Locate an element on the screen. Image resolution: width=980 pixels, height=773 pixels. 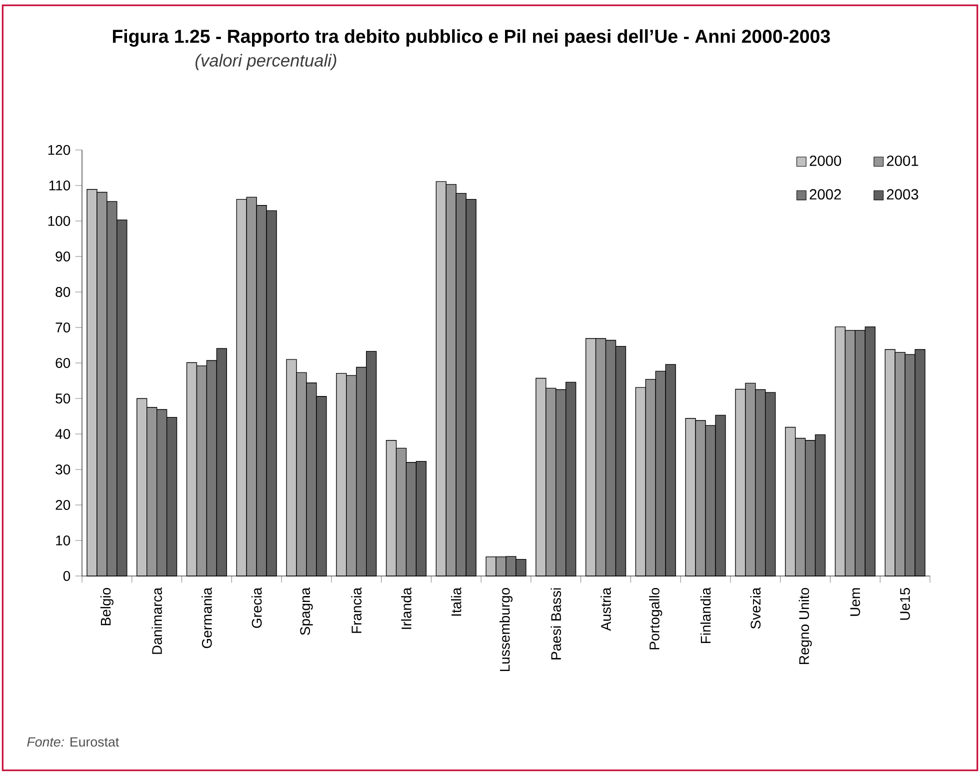
y-tick-label: 50 is located at coordinates (63, 399).